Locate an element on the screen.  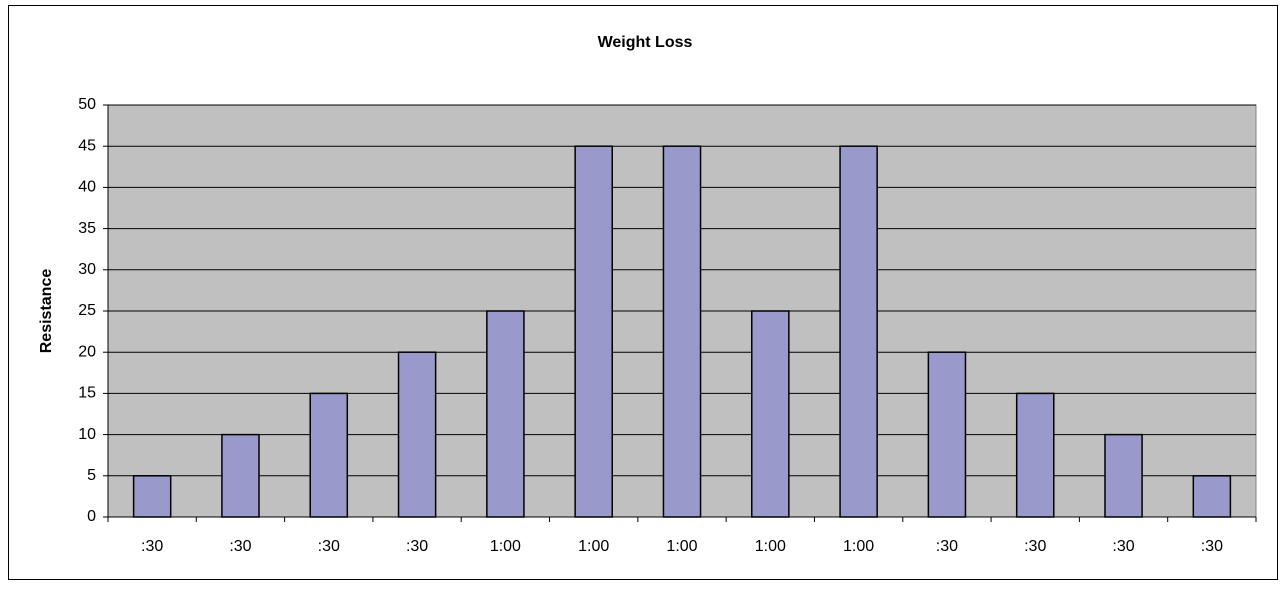
y-tick-label: 25 is located at coordinates (87, 310).